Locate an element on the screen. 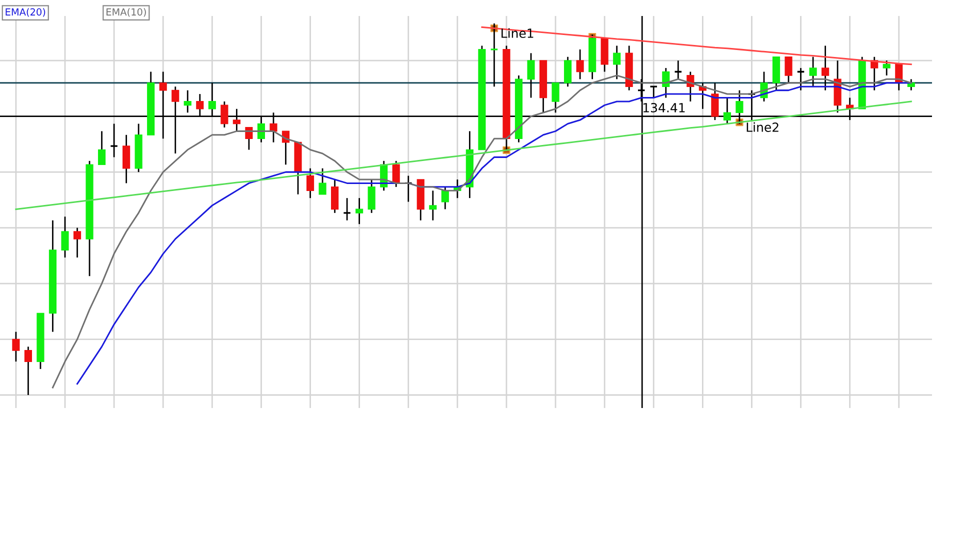 The width and height of the screenshot is (960, 540). text: EMA(10) is located at coordinates (126, 12).